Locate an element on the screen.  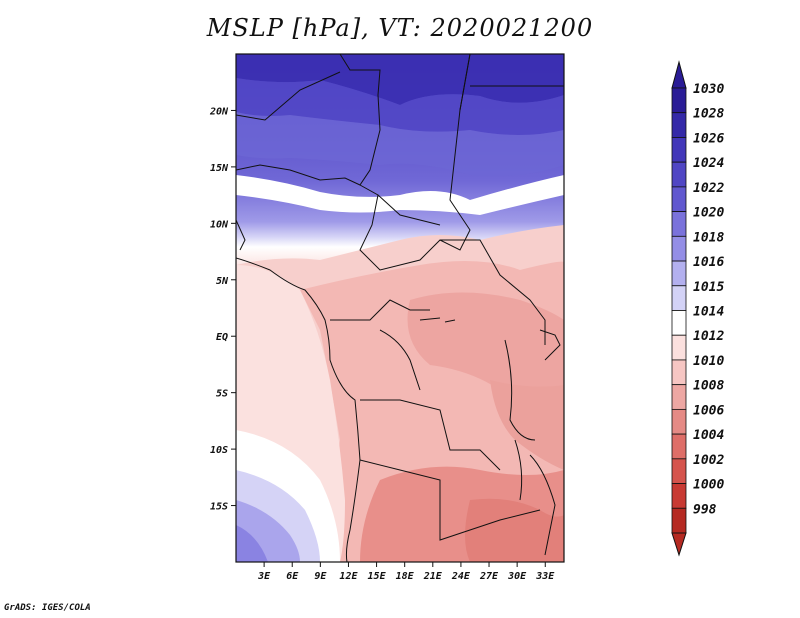
lon-tick-label: 18E is located at coordinates (405, 576).